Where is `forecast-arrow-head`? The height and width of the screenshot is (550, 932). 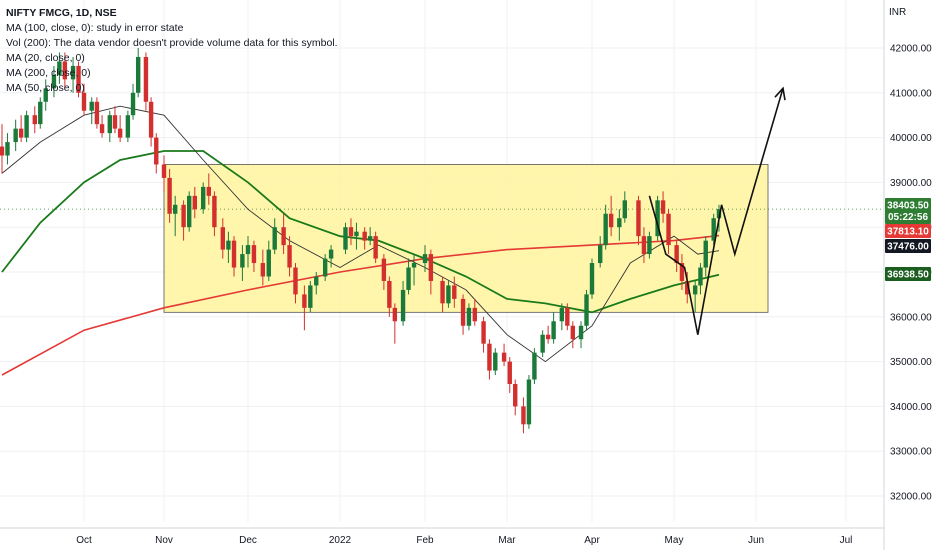
forecast-arrow-head is located at coordinates (780, 93).